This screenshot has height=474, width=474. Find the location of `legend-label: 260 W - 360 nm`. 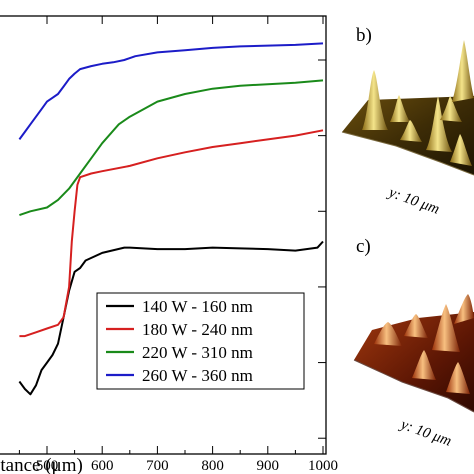

legend-label: 260 W - 360 nm is located at coordinates (197, 375).